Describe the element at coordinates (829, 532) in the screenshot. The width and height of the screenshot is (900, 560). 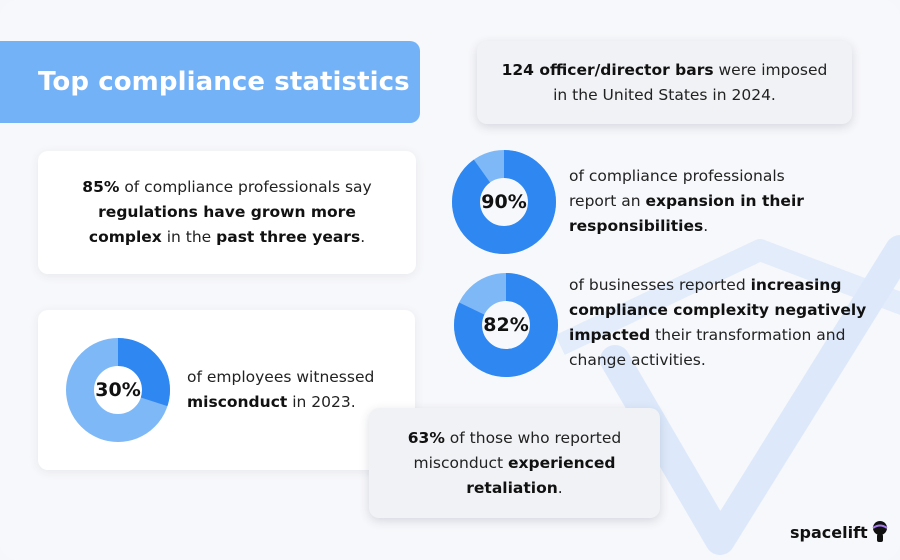
I see `logo-text: spacelift` at that location.